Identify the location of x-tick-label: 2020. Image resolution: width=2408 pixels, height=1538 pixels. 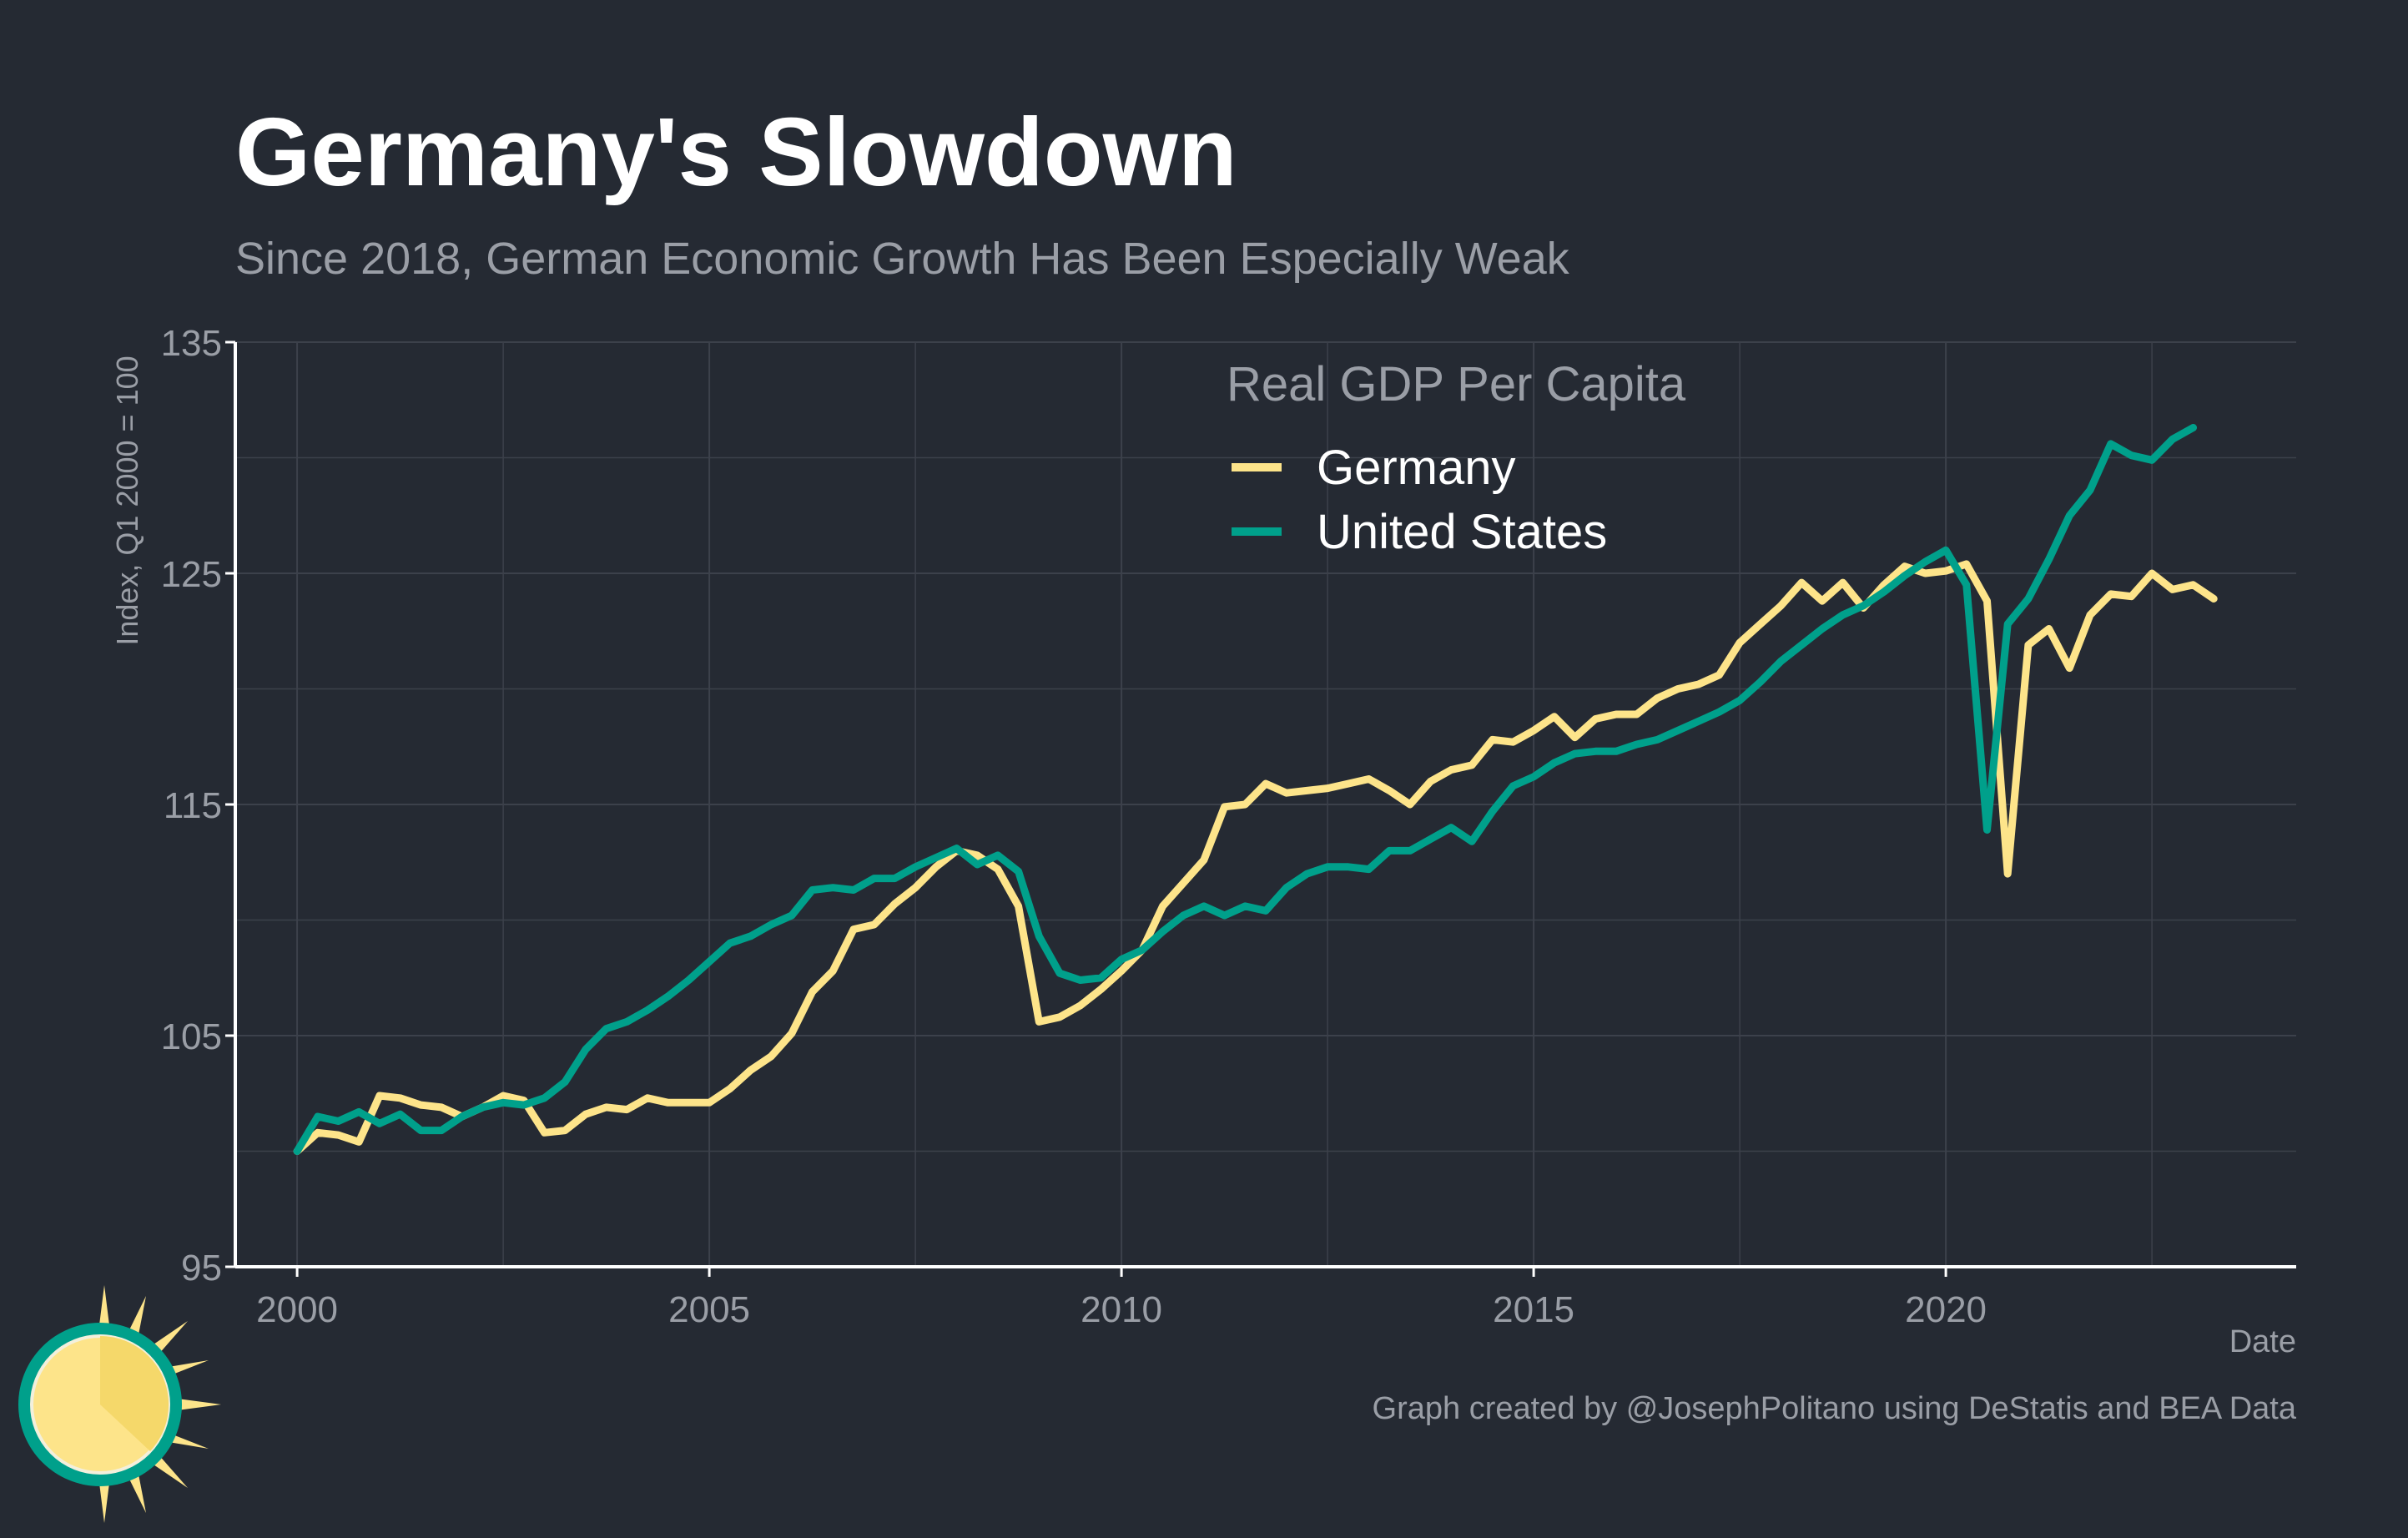
(1946, 1309).